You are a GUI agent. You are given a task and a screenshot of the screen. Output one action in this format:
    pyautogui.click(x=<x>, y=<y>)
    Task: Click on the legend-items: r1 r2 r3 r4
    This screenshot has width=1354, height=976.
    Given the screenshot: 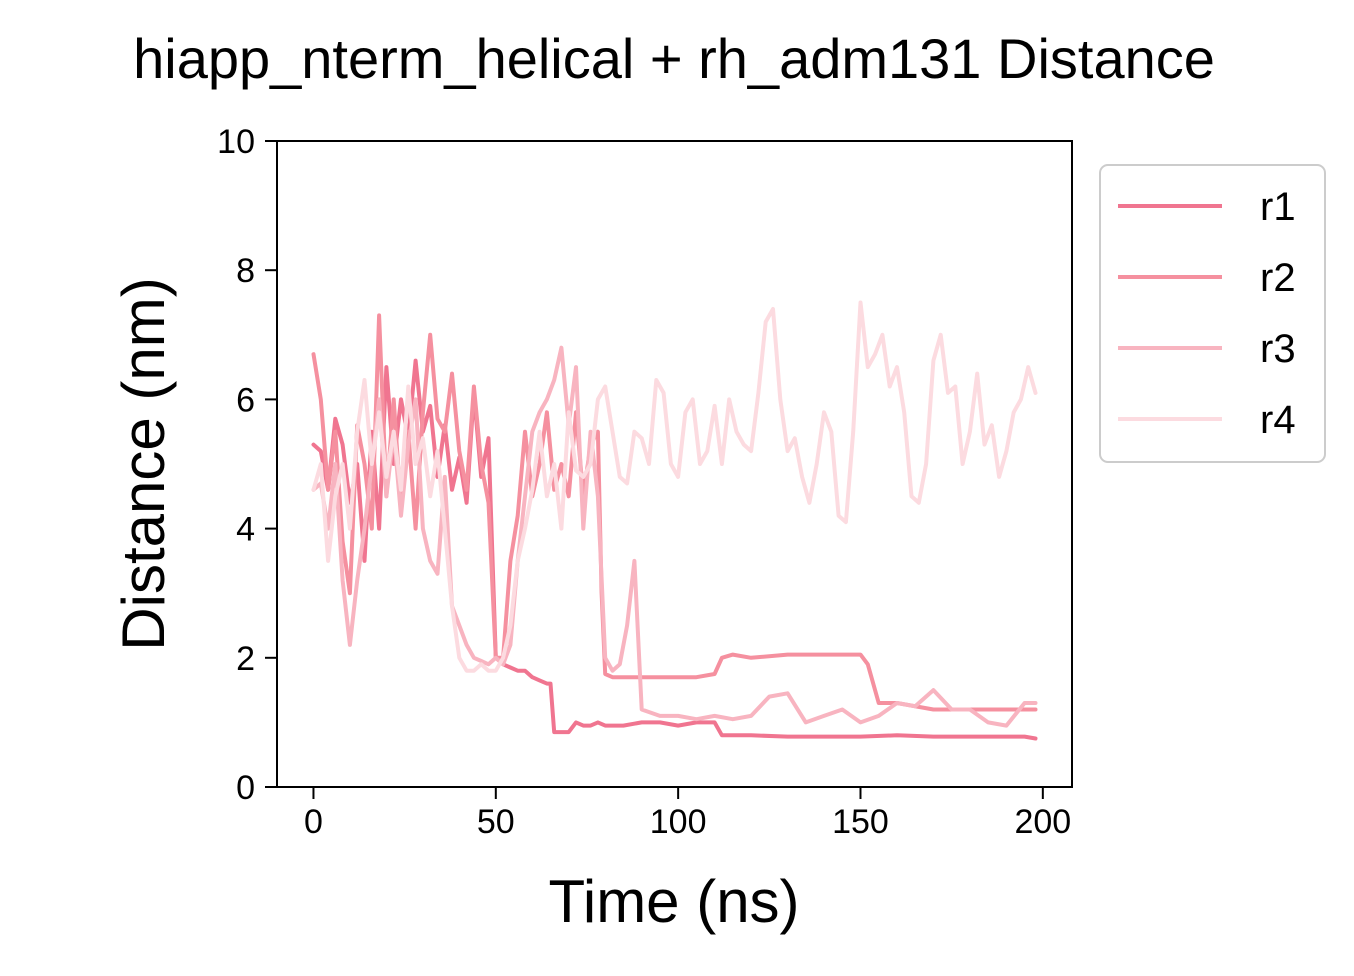 What is the action you would take?
    pyautogui.click(x=1207, y=313)
    